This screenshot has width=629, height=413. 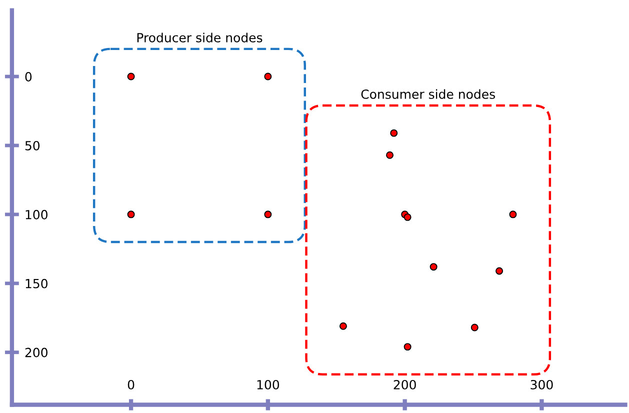 I want to click on x-tick-label: 0, so click(x=131, y=385).